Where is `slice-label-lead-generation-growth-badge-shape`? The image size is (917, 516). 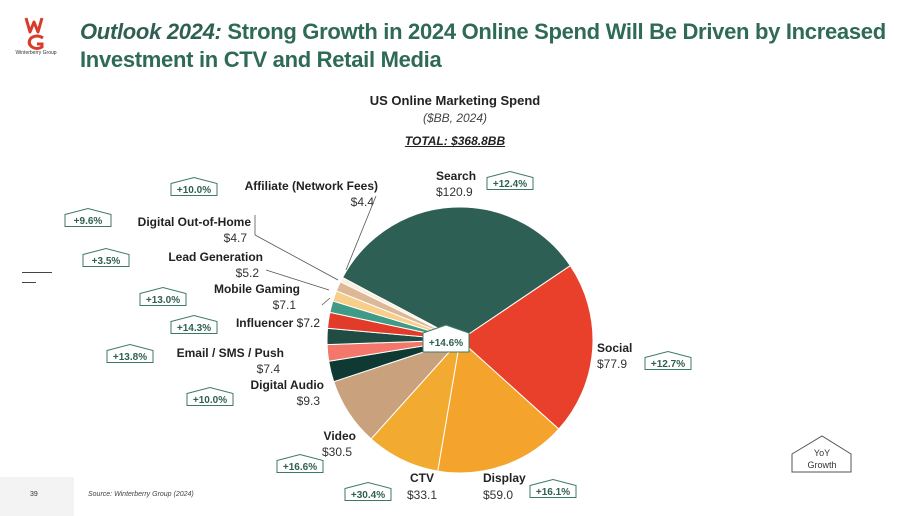
slice-label-lead-generation-growth-badge-shape is located at coordinates (106, 257).